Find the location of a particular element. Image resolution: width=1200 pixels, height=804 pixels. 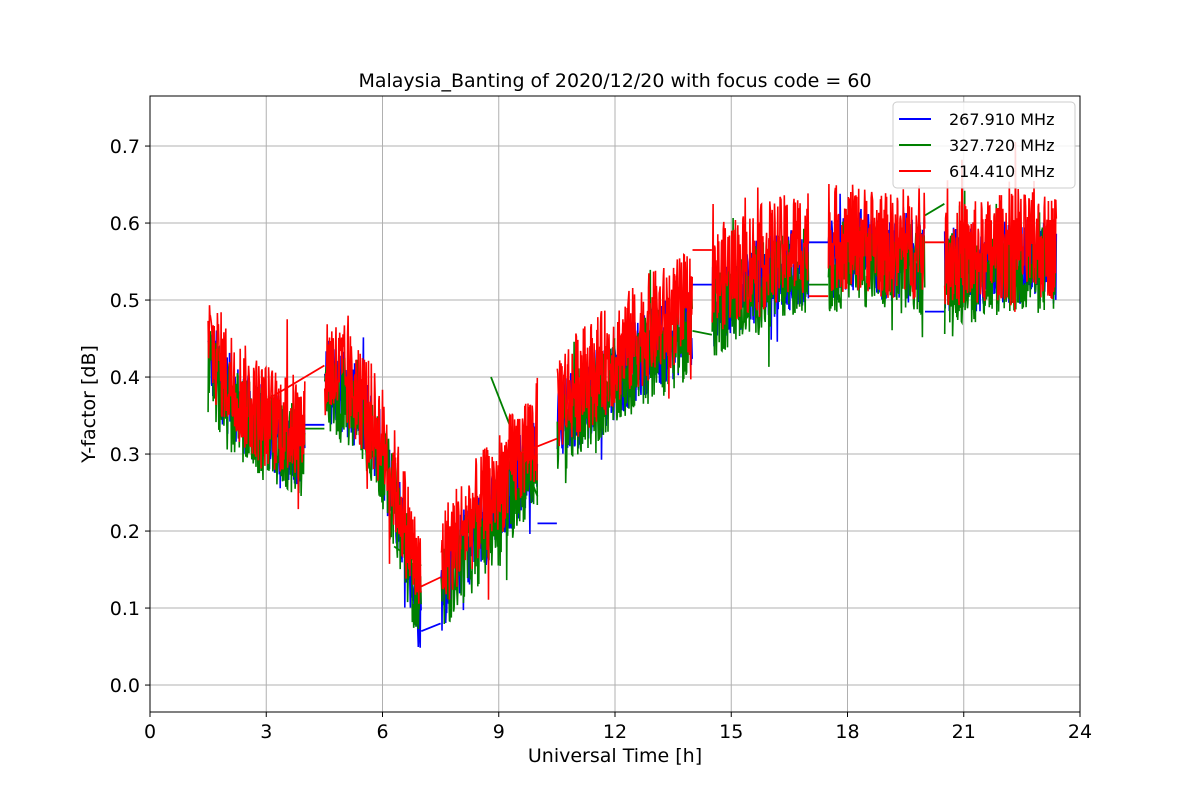

y-tick-label: 0.1 is located at coordinates (125, 609).